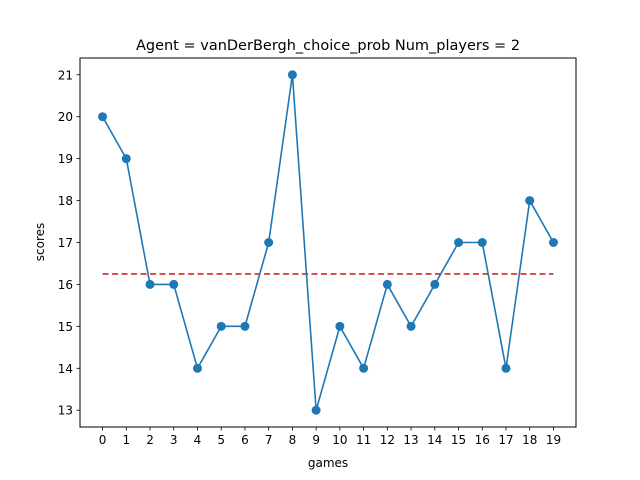 This screenshot has width=640, height=480. Describe the element at coordinates (316, 440) in the screenshot. I see `x-tick-label: 9` at that location.